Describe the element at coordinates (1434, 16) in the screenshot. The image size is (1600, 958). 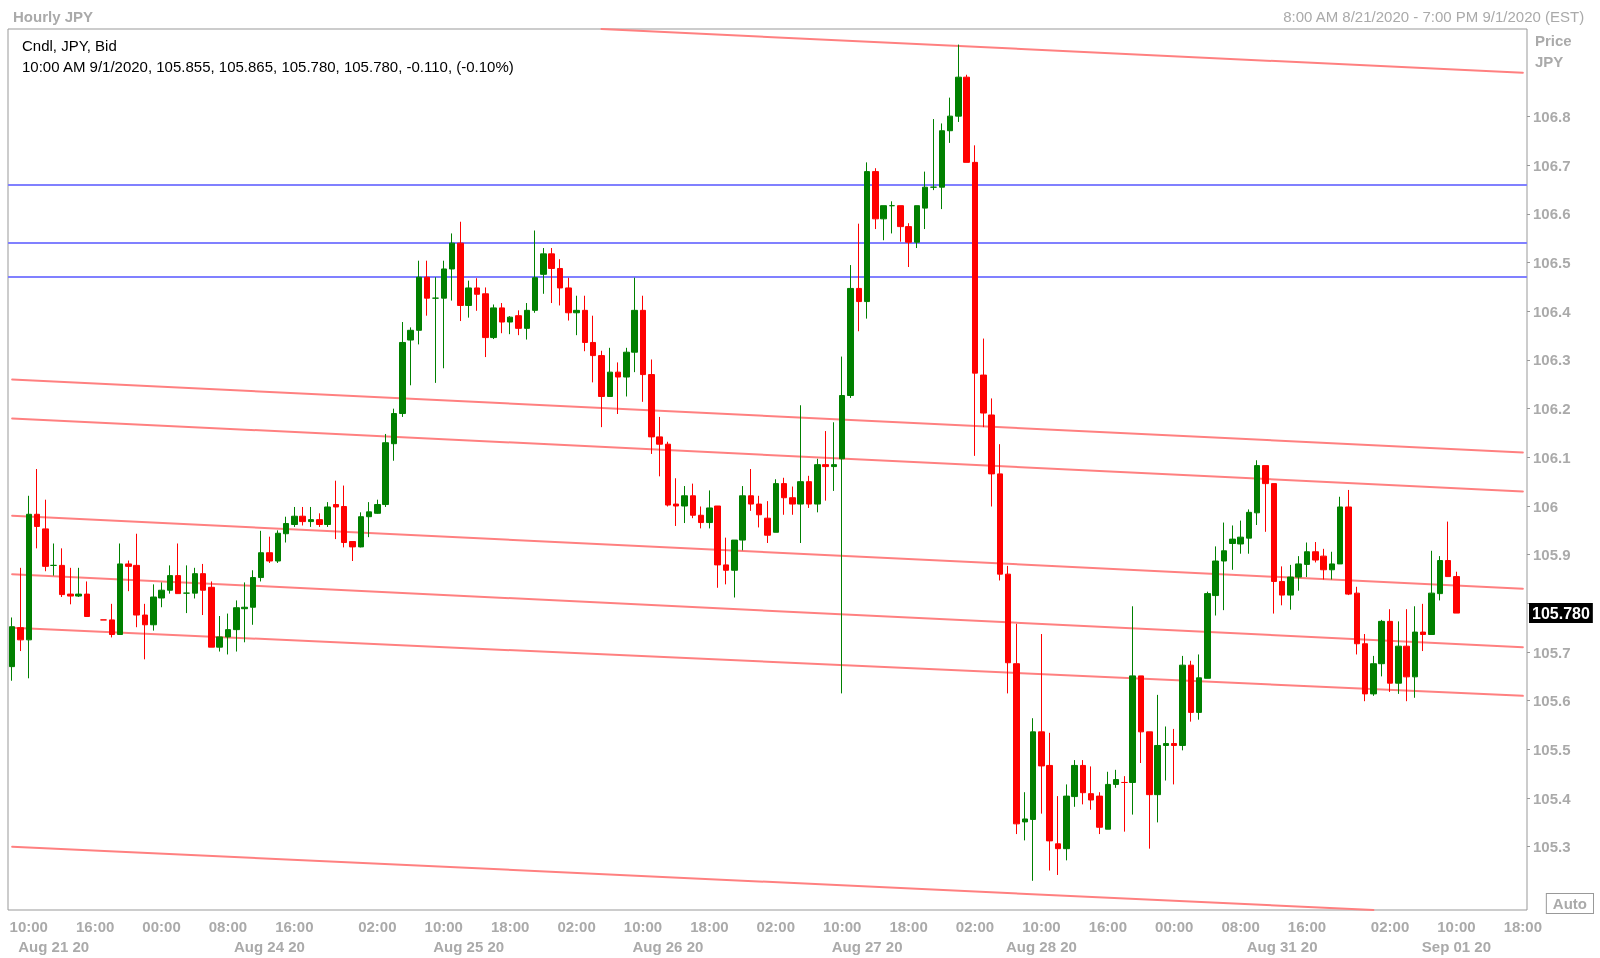
I see `chart-subtitle: 8:00 AM 8/21/2020 - 7:00 PM 9/1/2020 (EST)` at that location.